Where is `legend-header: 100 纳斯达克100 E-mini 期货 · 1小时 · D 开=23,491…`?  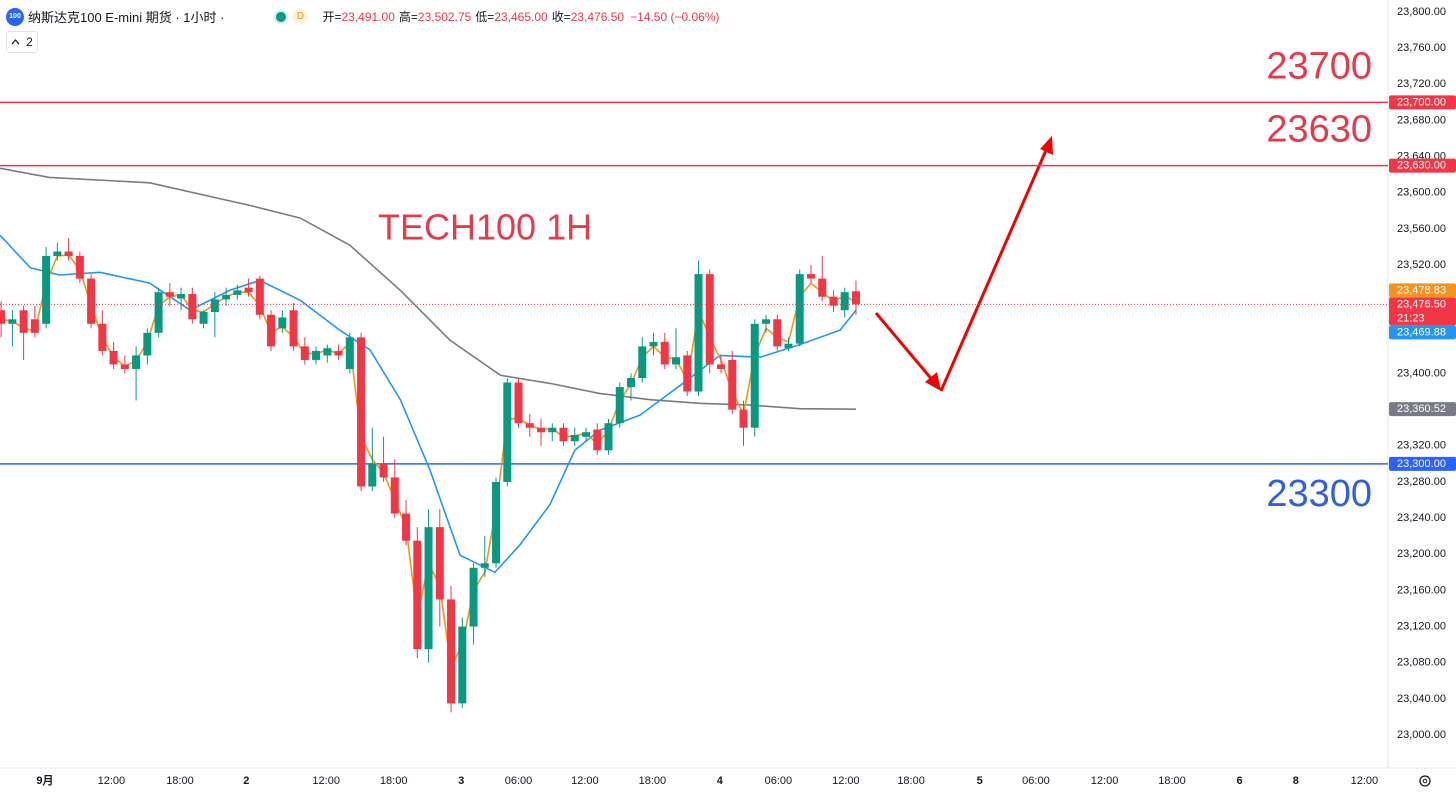
legend-header: 100 纳斯达克100 E-mini 期货 · 1小时 · D 开=23,491… is located at coordinates (363, 16).